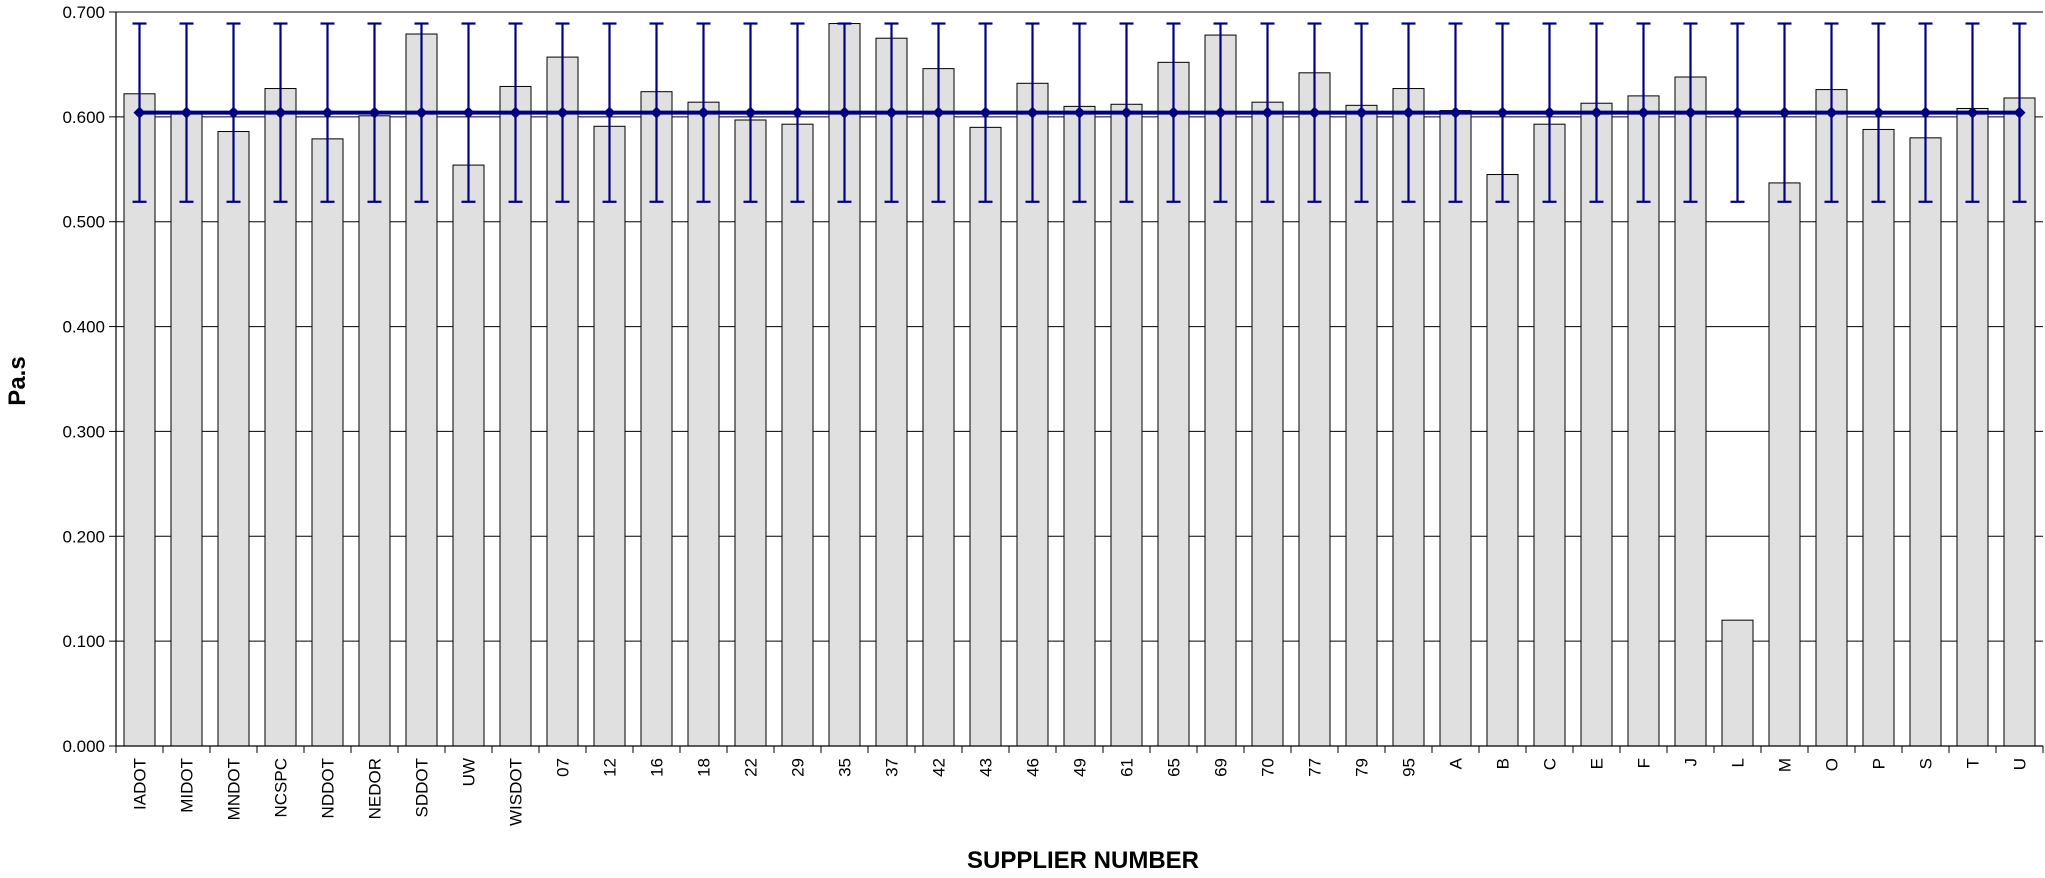  I want to click on y-axis-title: Pa.s, so click(17, 380).